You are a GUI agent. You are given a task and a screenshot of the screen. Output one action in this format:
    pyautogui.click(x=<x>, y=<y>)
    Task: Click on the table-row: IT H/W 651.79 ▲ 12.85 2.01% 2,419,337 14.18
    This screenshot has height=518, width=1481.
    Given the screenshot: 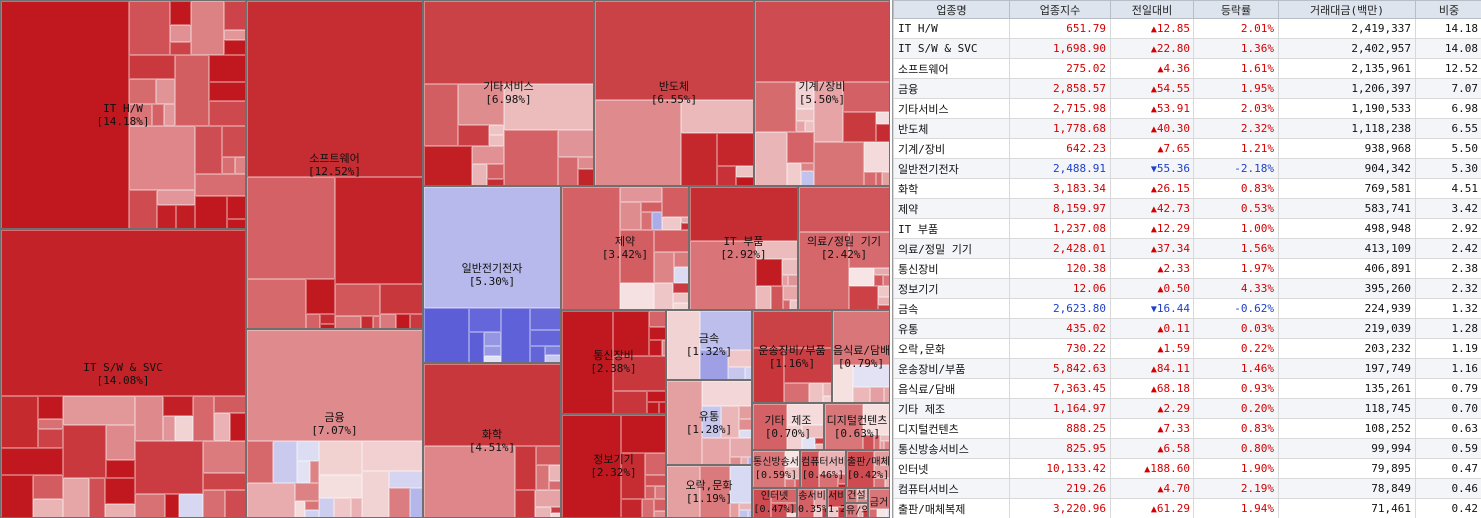 What is the action you would take?
    pyautogui.click(x=1187, y=28)
    